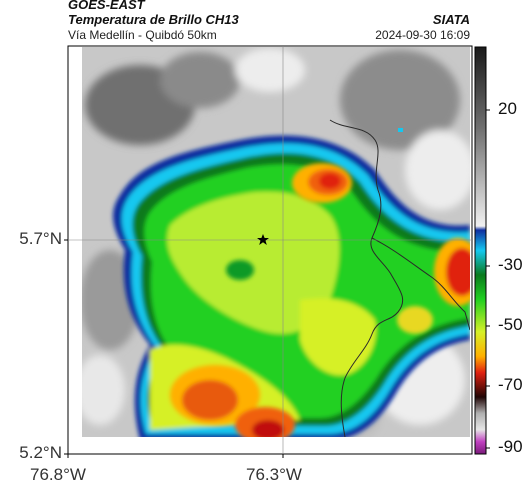 This screenshot has height=491, width=526. I want to click on map-subtitle: Temperatura de Brillo CH13, so click(153, 19).